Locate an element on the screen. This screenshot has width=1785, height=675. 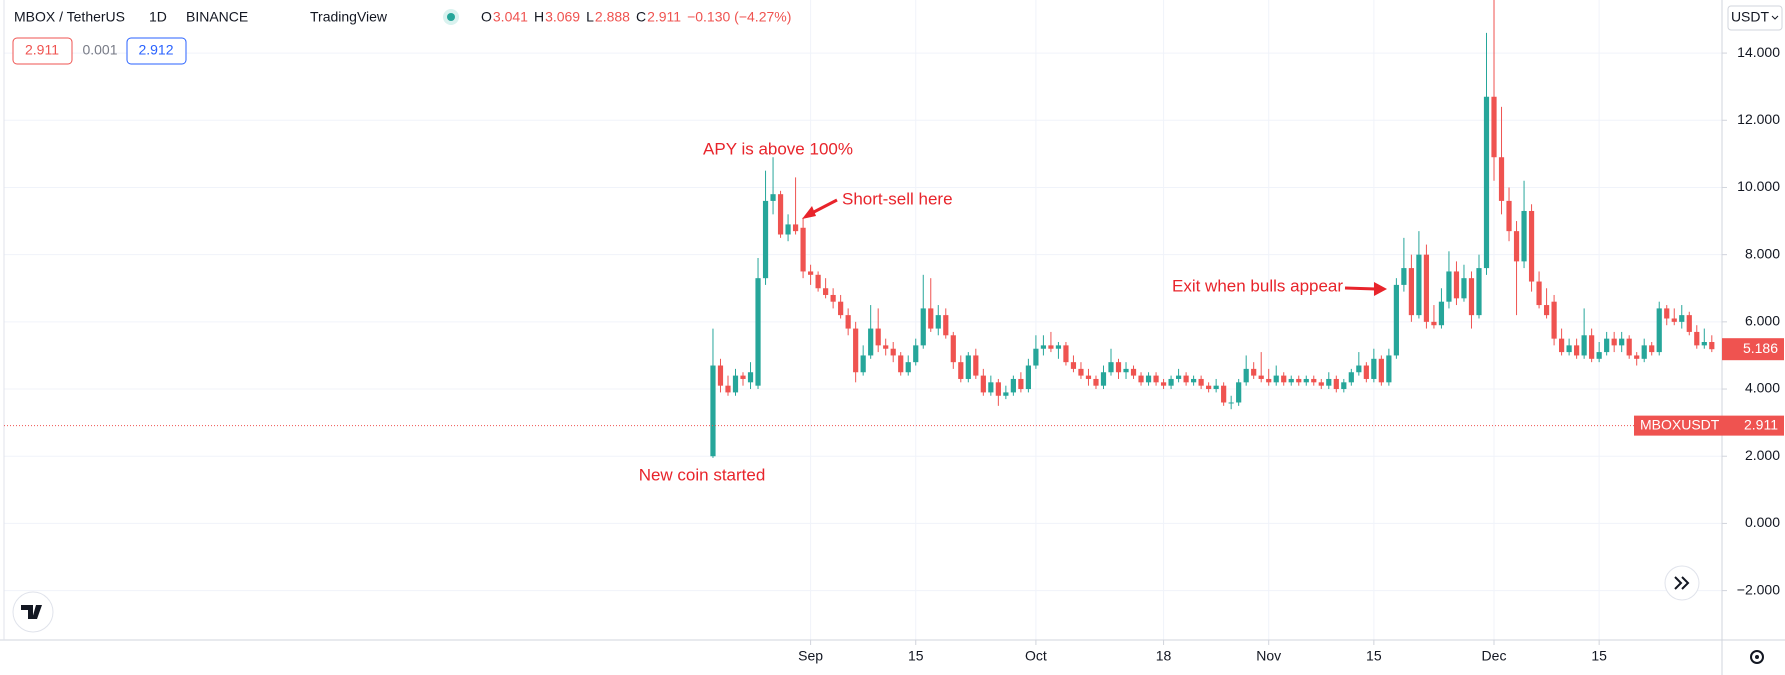
ohlc: O 3.041 H 3.069 L 2.888 C 2.911 is located at coordinates (581, 17).